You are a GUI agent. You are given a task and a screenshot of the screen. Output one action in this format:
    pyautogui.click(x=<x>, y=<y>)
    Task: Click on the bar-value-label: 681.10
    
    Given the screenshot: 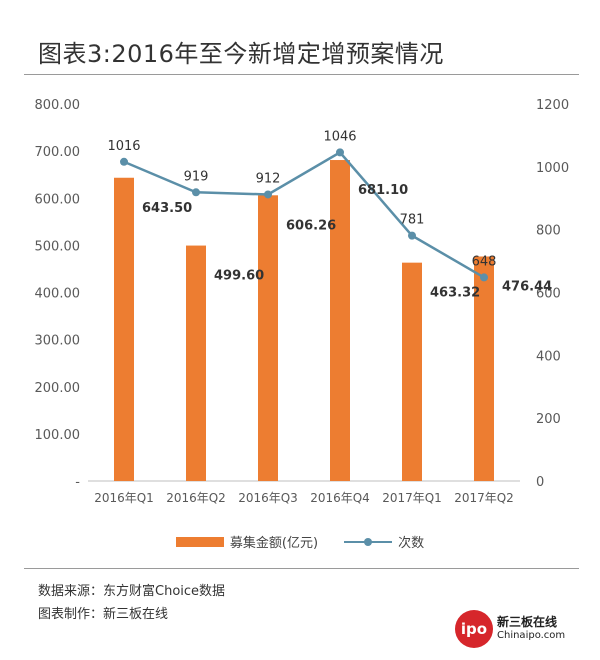 What is the action you would take?
    pyautogui.click(x=383, y=190)
    